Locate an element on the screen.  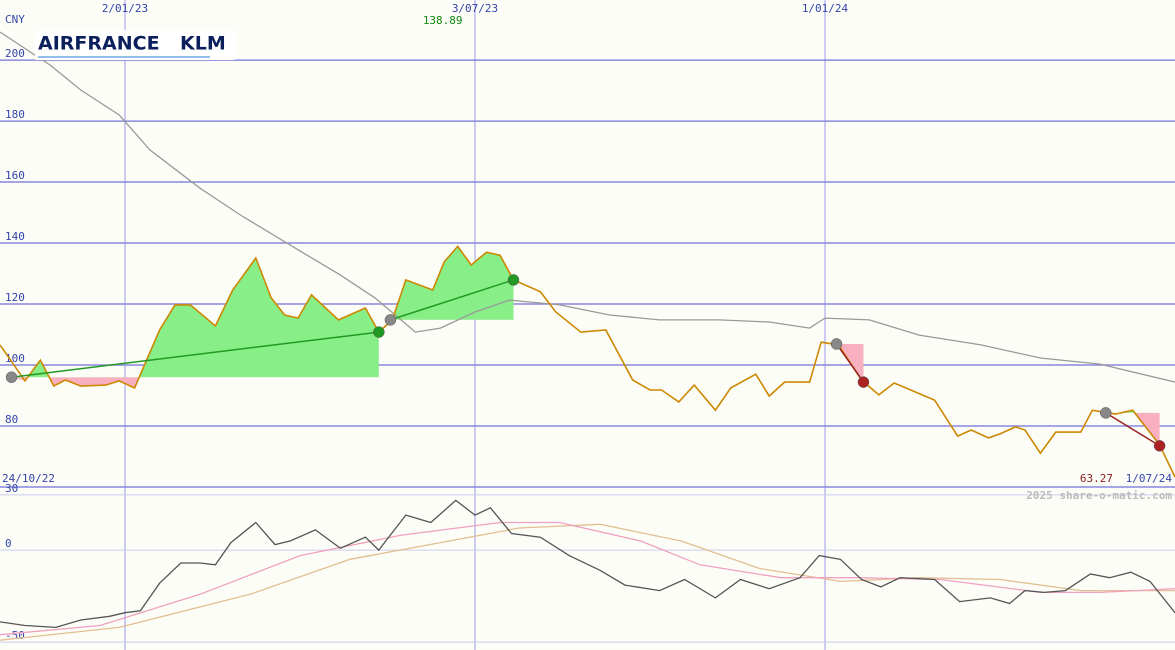
watermark: 2025 share-o-matic.com is located at coordinates (1099, 495).